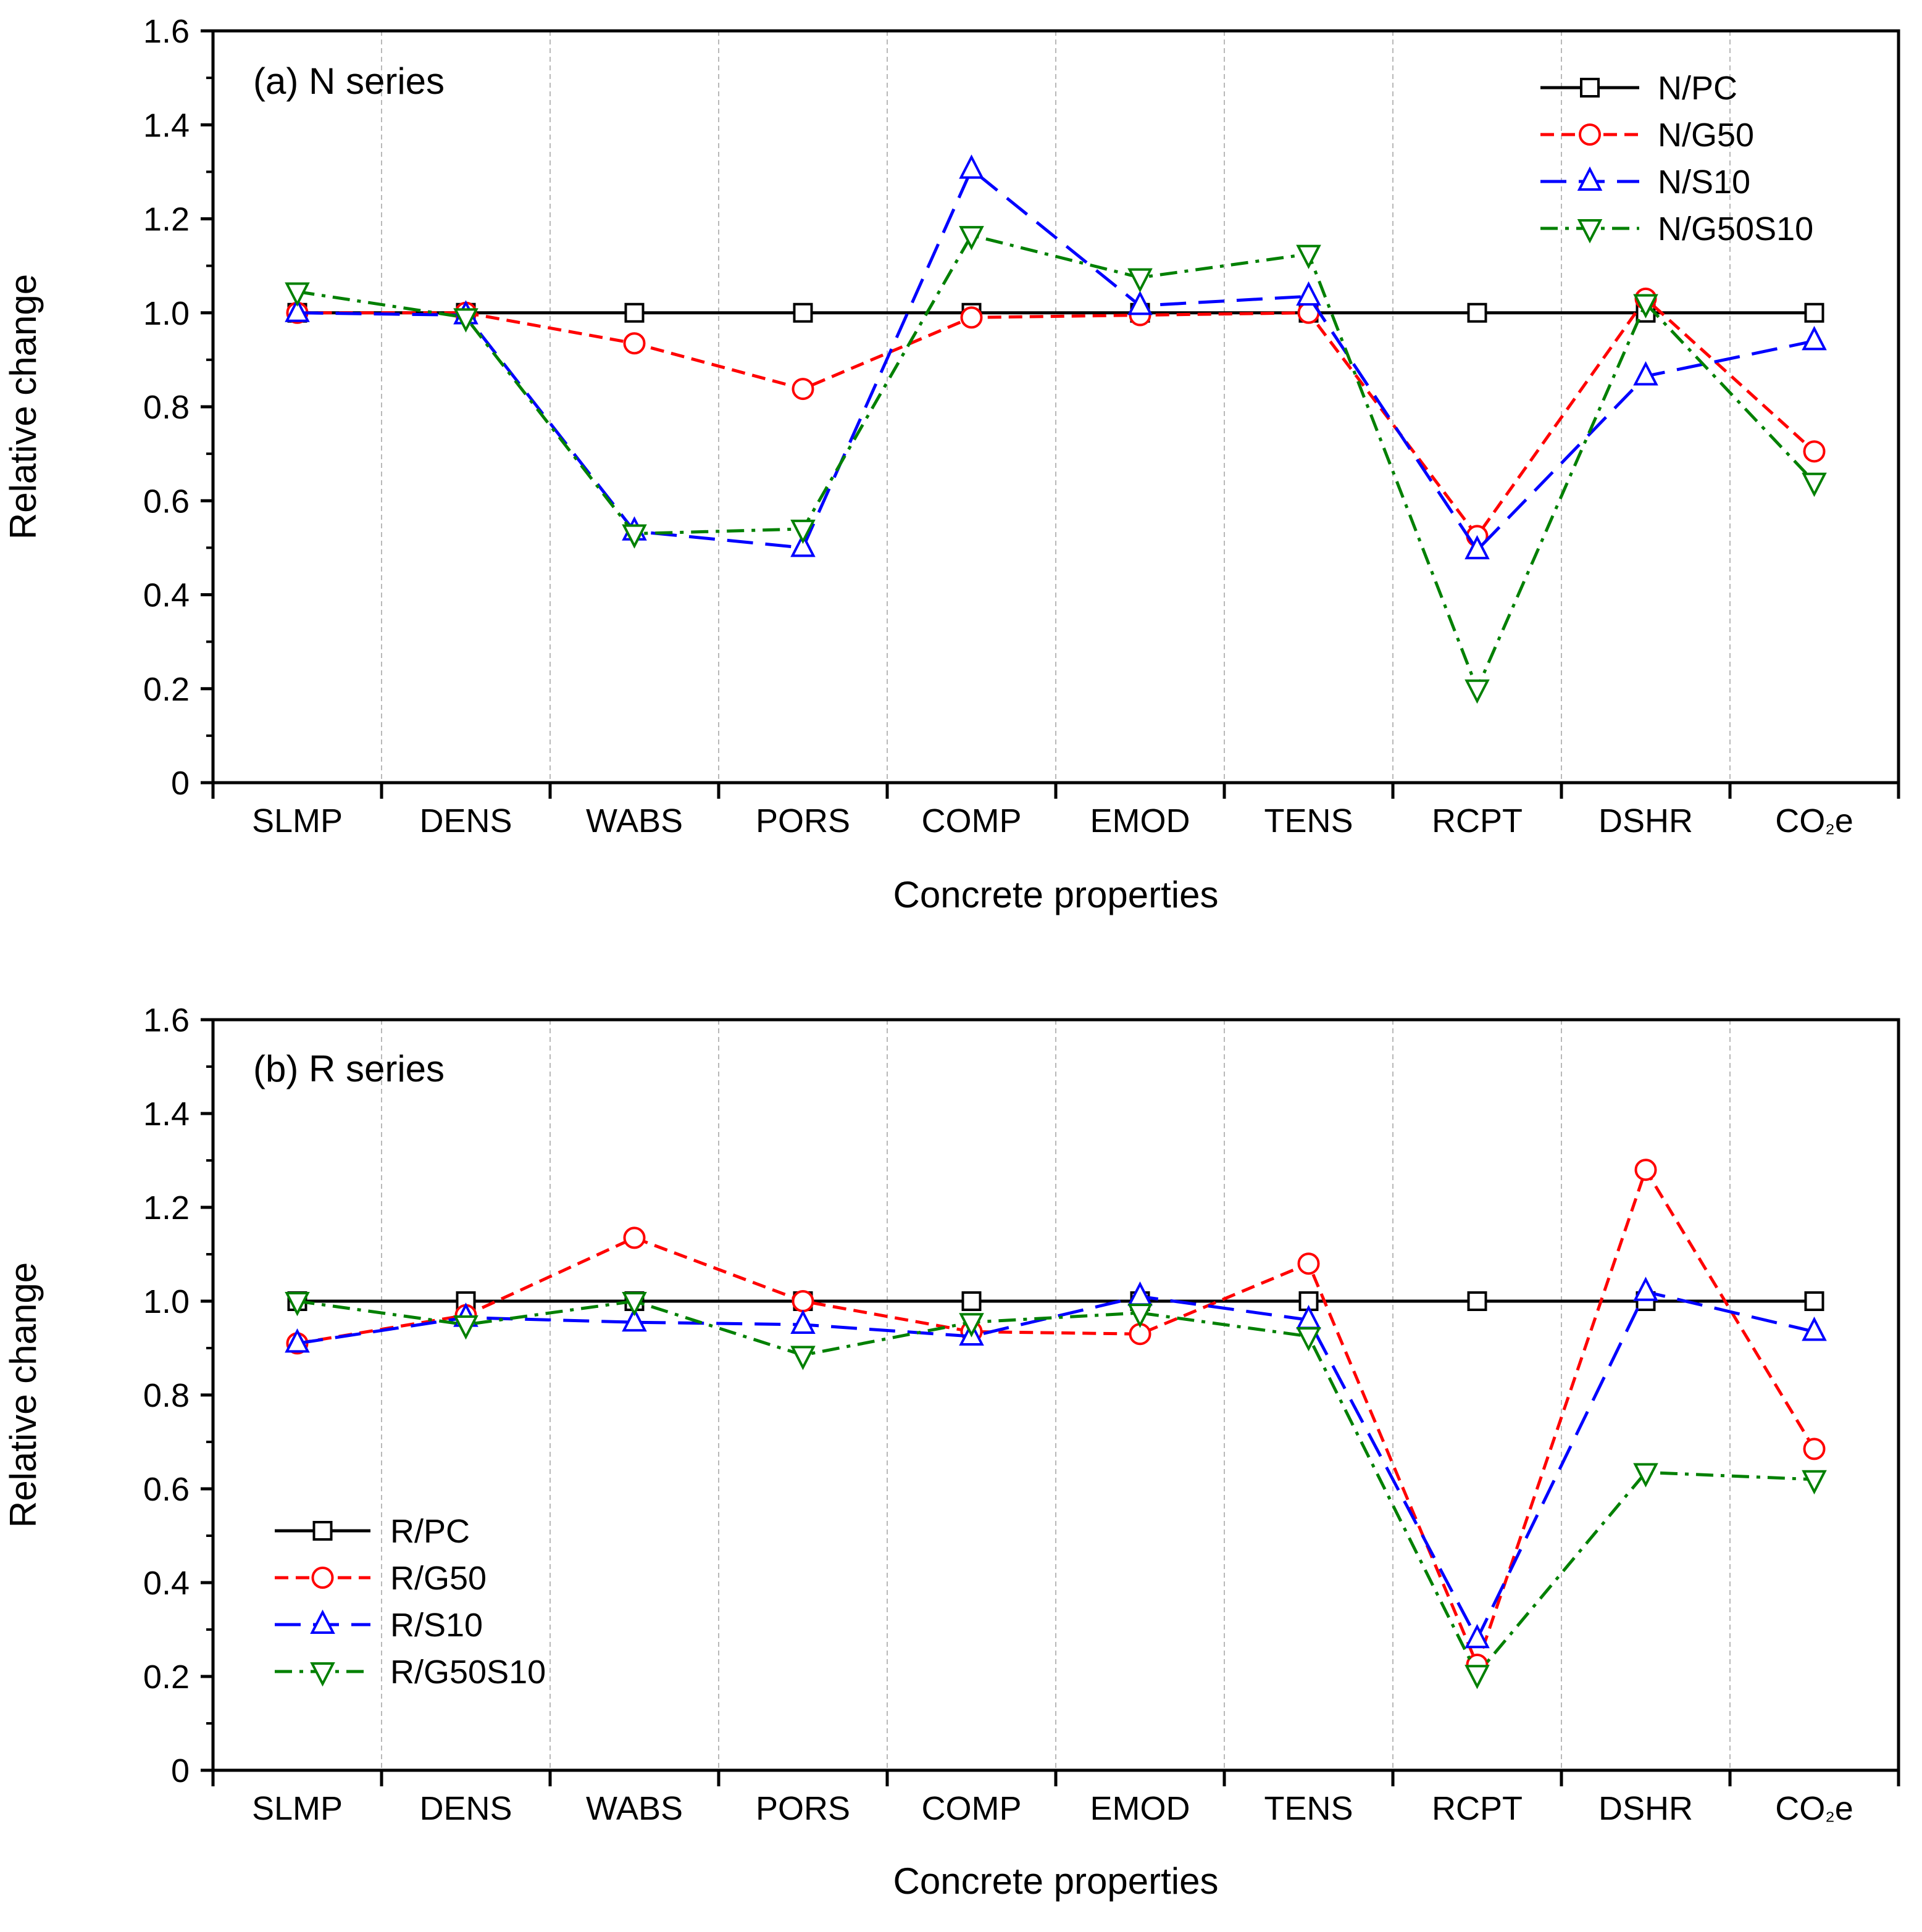 The image size is (1922, 1932). What do you see at coordinates (438, 1578) in the screenshot?
I see `legend-label: R/G50` at bounding box center [438, 1578].